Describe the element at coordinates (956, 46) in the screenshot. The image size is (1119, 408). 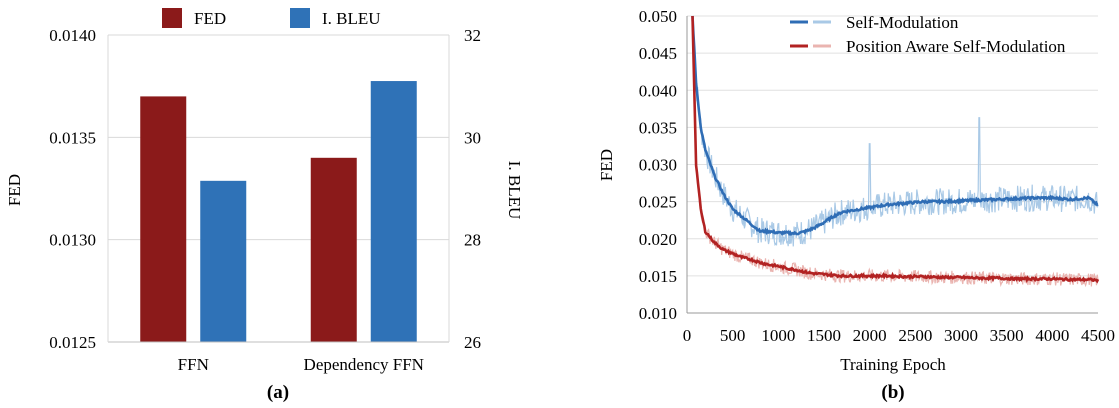
I see `legend-label: Position Aware Self-Modulation` at that location.